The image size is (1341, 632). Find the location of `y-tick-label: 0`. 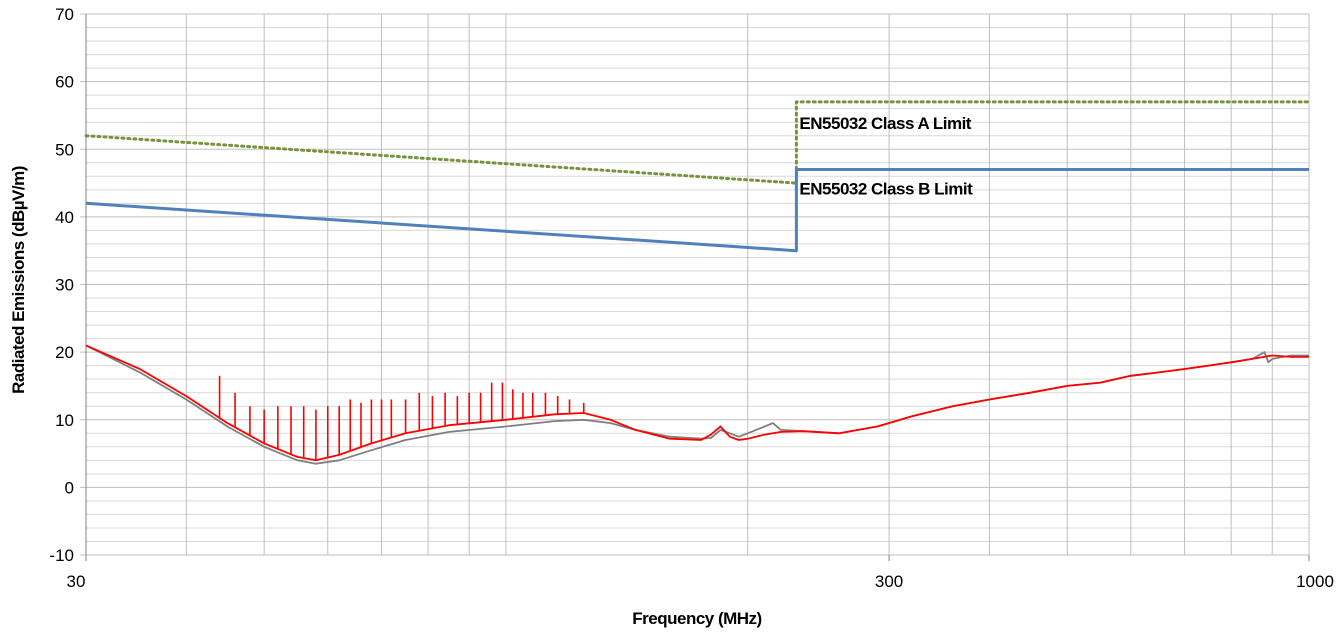

y-tick-label: 0 is located at coordinates (69, 487).